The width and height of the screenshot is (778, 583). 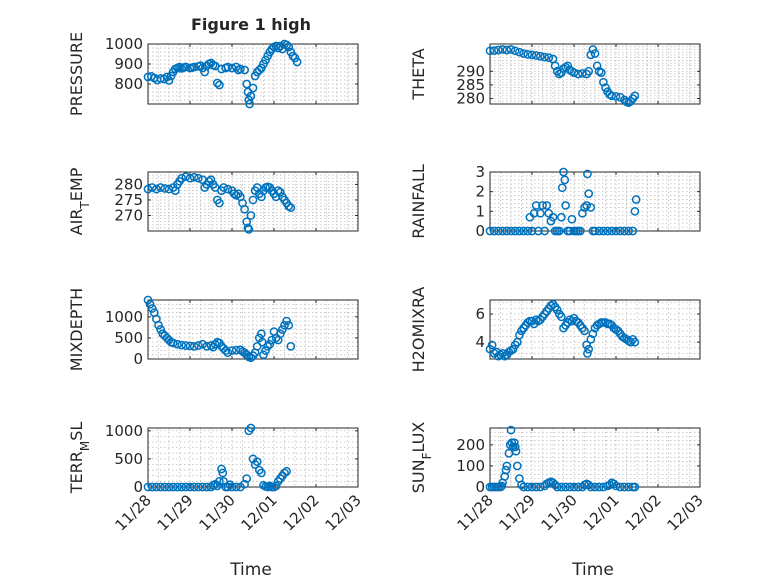 I want to click on air_temp-ytick-label: 280, so click(x=128, y=184).